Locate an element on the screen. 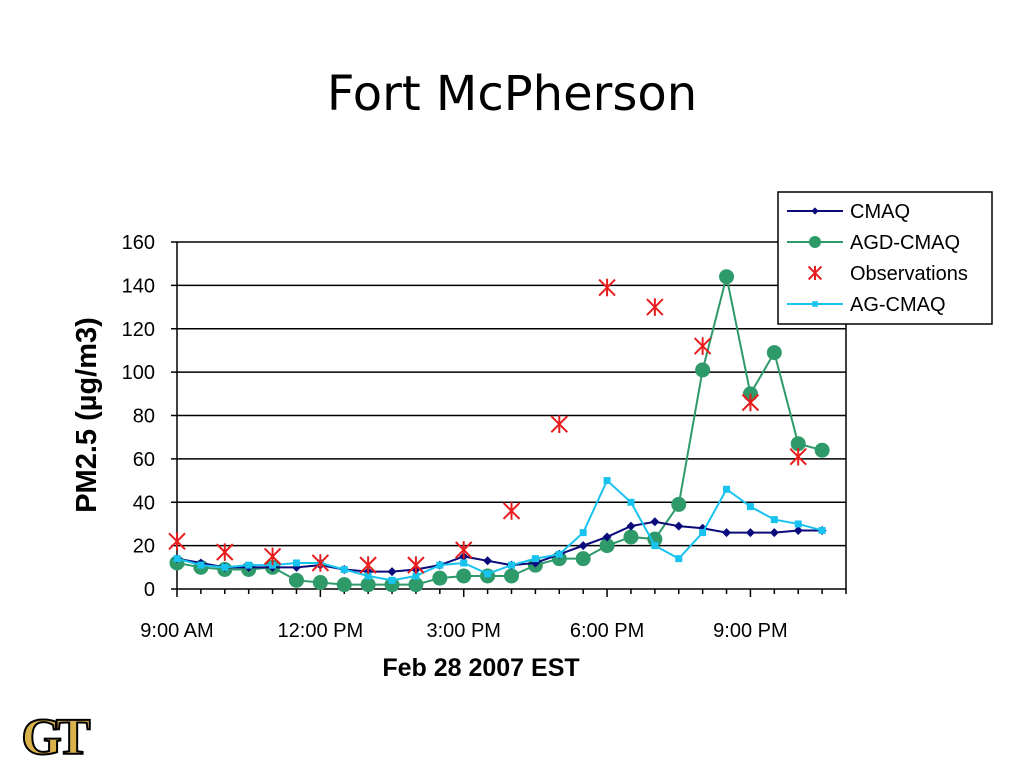 The height and width of the screenshot is (768, 1024). x-tick-label: 6:00 PM is located at coordinates (607, 631).